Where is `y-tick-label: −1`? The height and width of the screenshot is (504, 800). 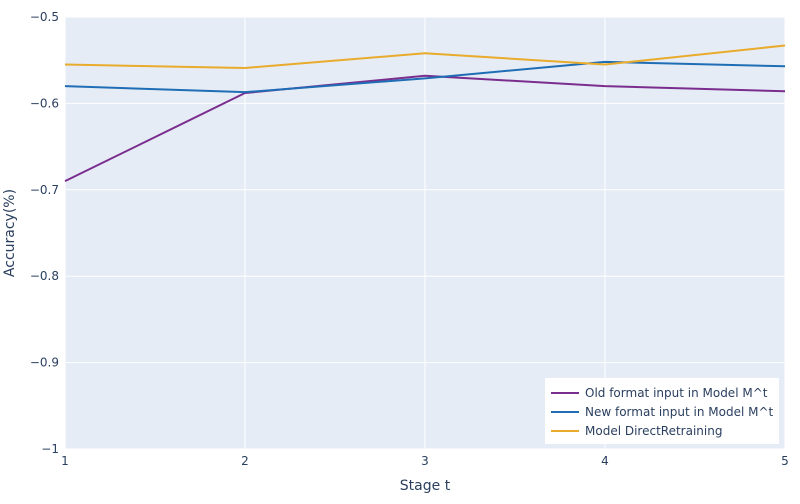 y-tick-label: −1 is located at coordinates (50, 449).